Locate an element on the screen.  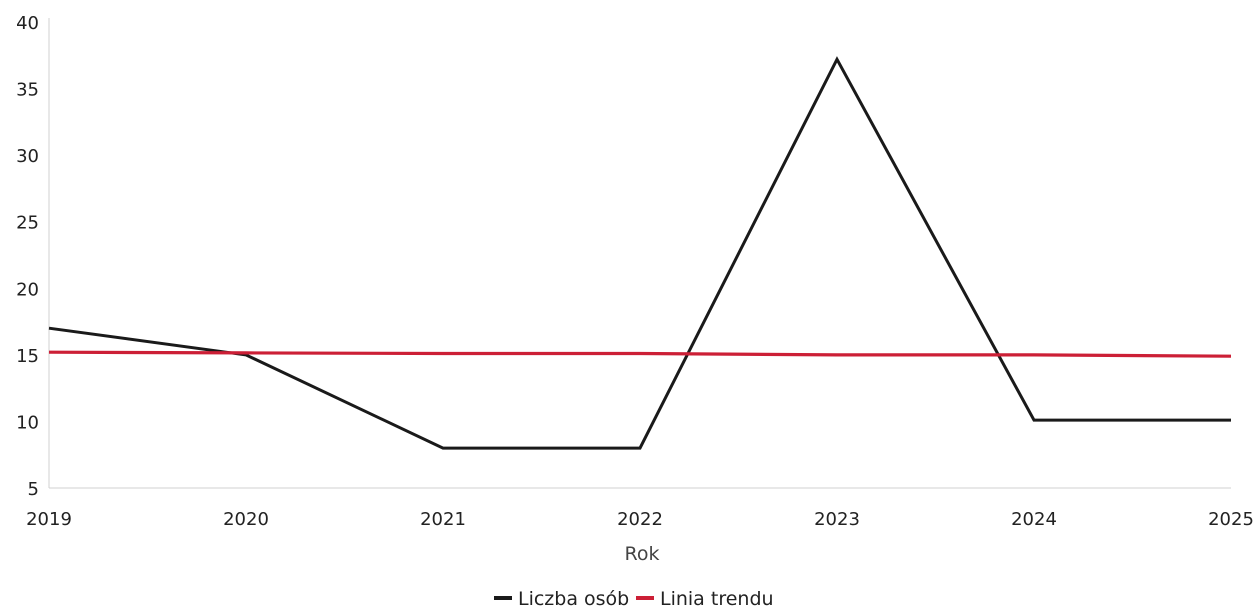
x-tick-label: 2022 is located at coordinates (640, 519).